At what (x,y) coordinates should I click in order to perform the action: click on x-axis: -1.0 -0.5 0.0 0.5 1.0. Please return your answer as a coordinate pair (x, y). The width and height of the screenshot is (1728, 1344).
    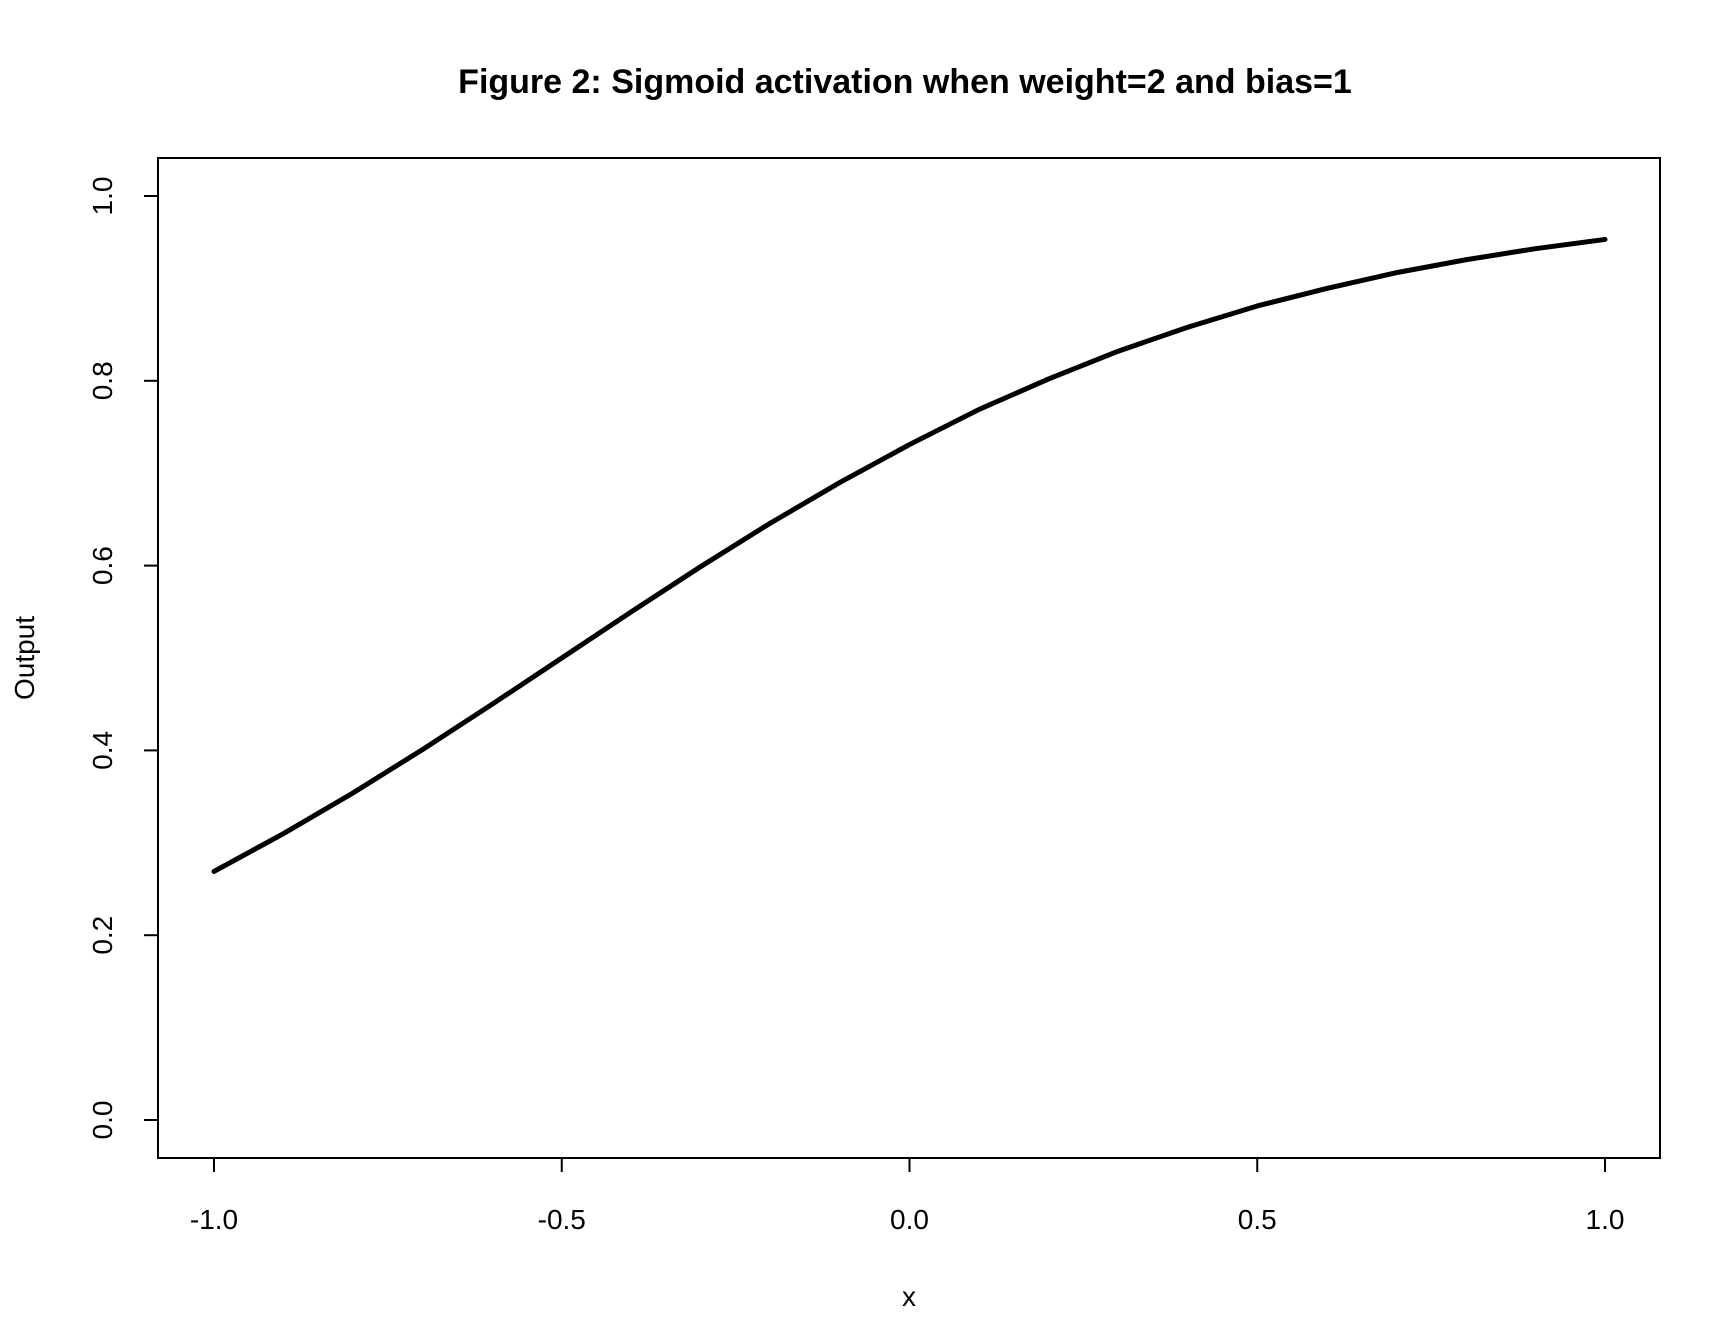
    Looking at the image, I should click on (907, 1196).